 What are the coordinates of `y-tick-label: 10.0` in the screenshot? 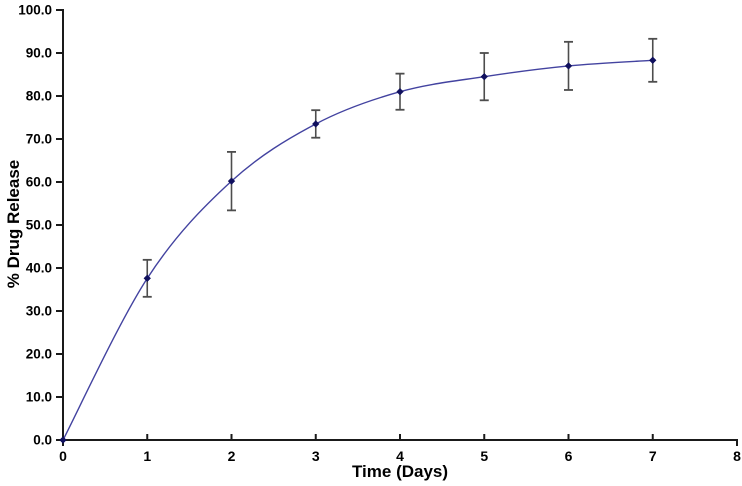 It's located at (39, 397).